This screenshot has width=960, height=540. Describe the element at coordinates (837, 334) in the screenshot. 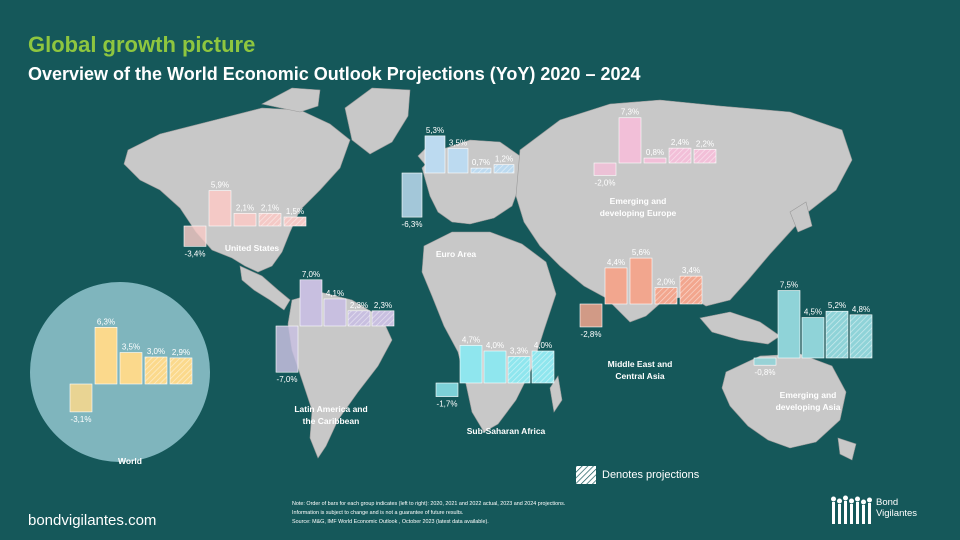

I see `emerging-and-developing-asia-bar-4-projection-hatch` at that location.